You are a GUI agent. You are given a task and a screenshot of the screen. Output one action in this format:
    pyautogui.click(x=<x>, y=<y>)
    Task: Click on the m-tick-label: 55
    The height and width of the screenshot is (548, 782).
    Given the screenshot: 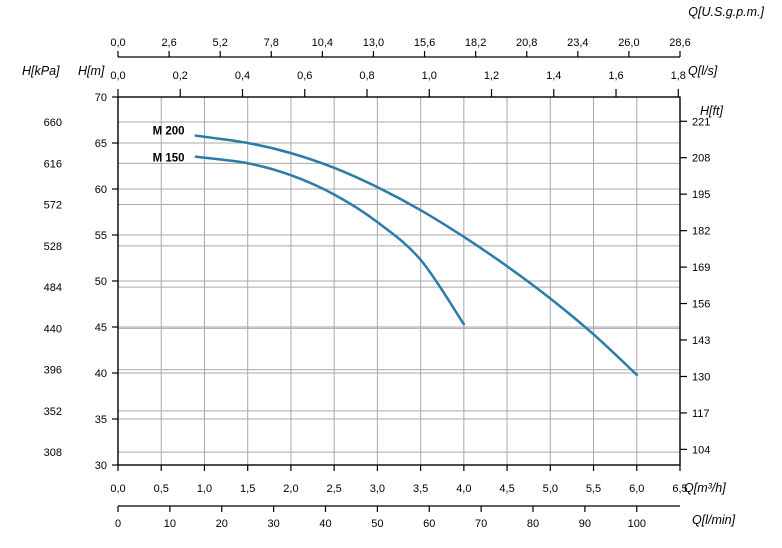 What is the action you would take?
    pyautogui.click(x=101, y=236)
    